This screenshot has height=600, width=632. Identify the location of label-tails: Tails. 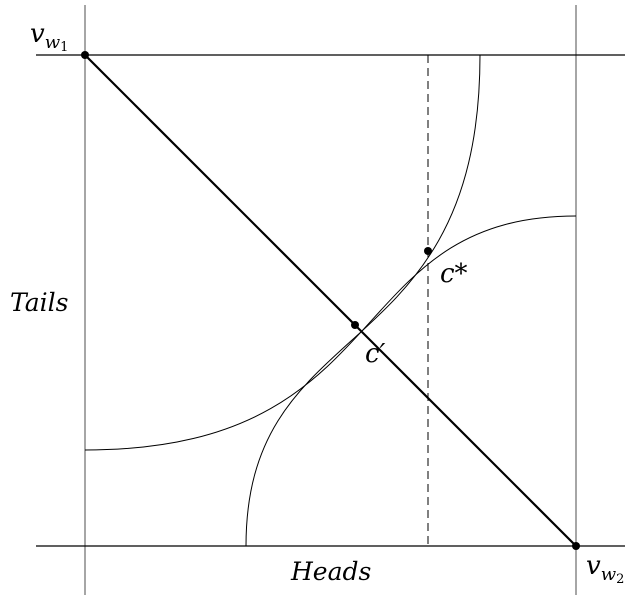
(39, 302).